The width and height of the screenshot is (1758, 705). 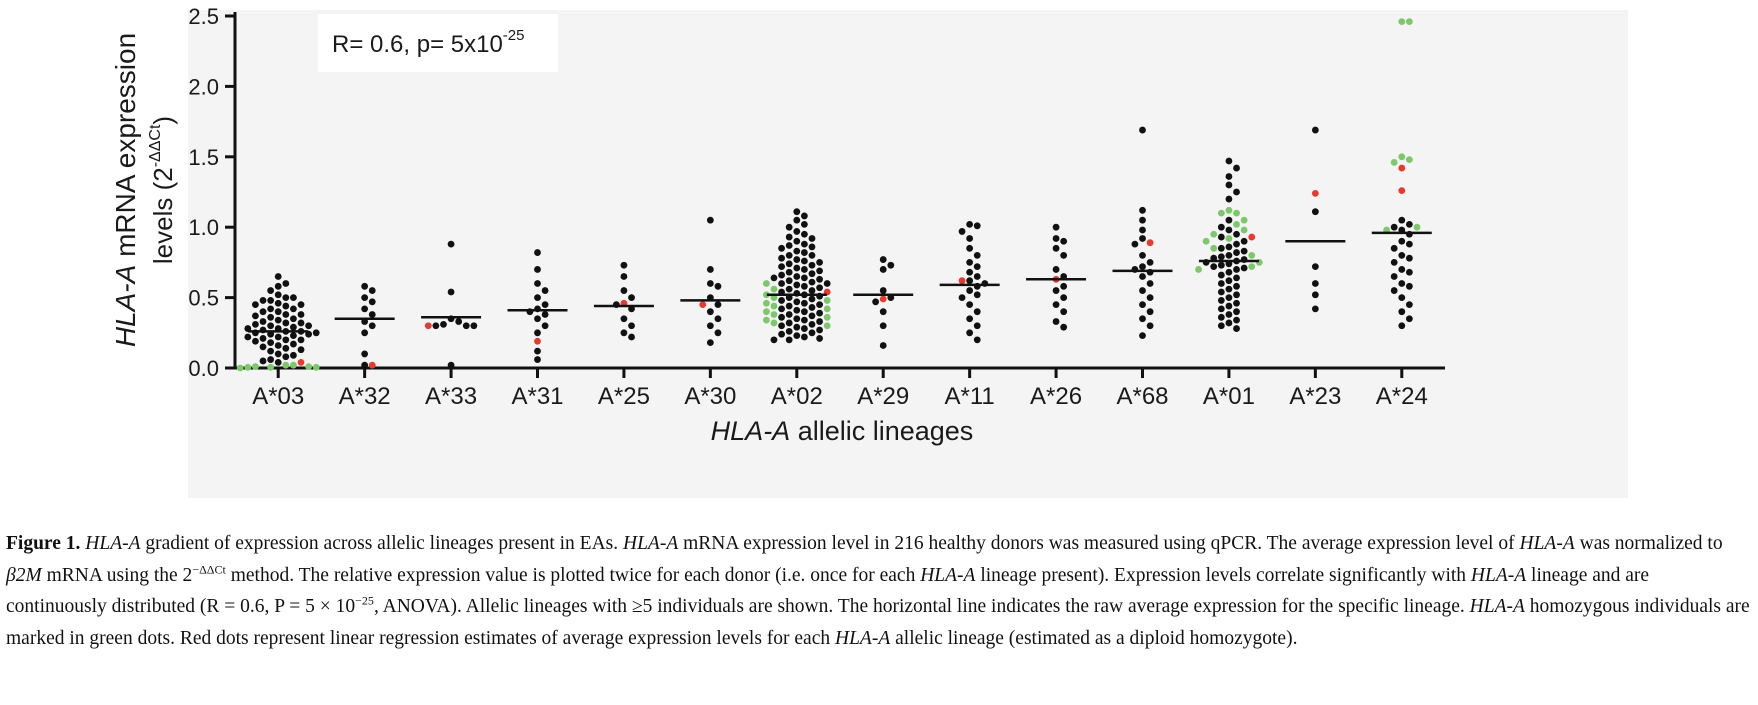 What do you see at coordinates (24, 575) in the screenshot?
I see `caption-italic: β2M` at bounding box center [24, 575].